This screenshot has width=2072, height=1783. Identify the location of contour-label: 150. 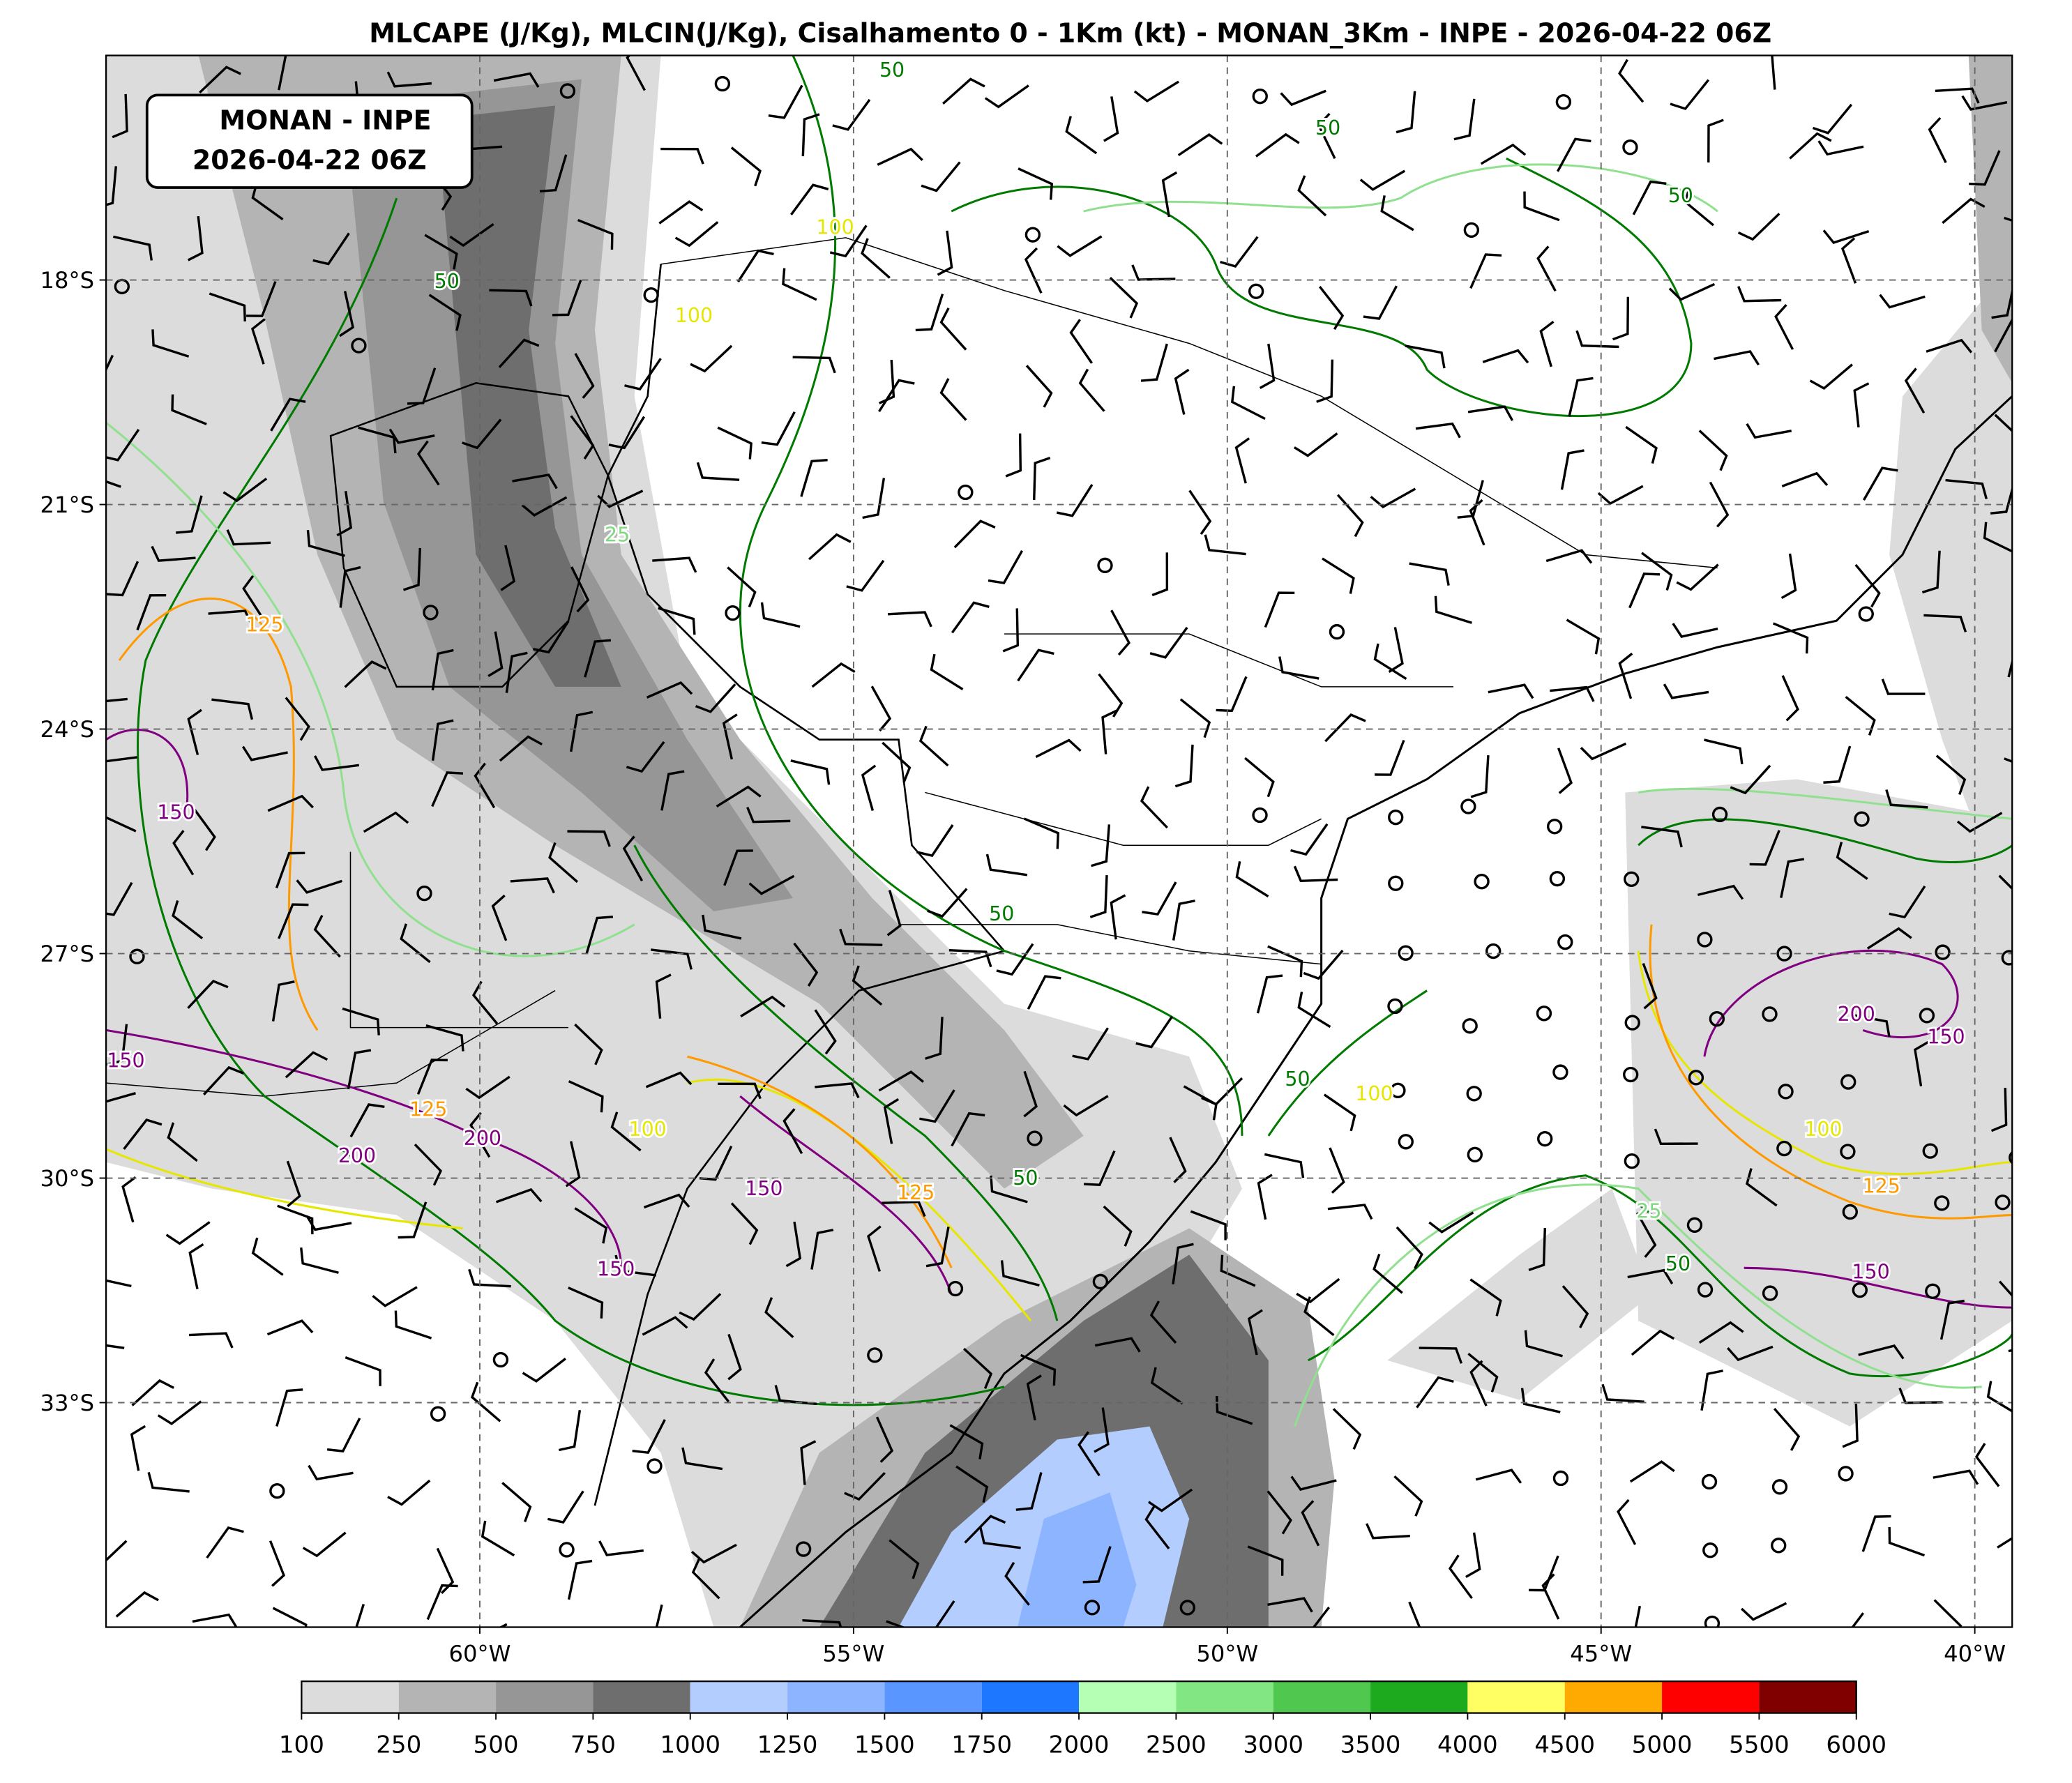
(176, 812).